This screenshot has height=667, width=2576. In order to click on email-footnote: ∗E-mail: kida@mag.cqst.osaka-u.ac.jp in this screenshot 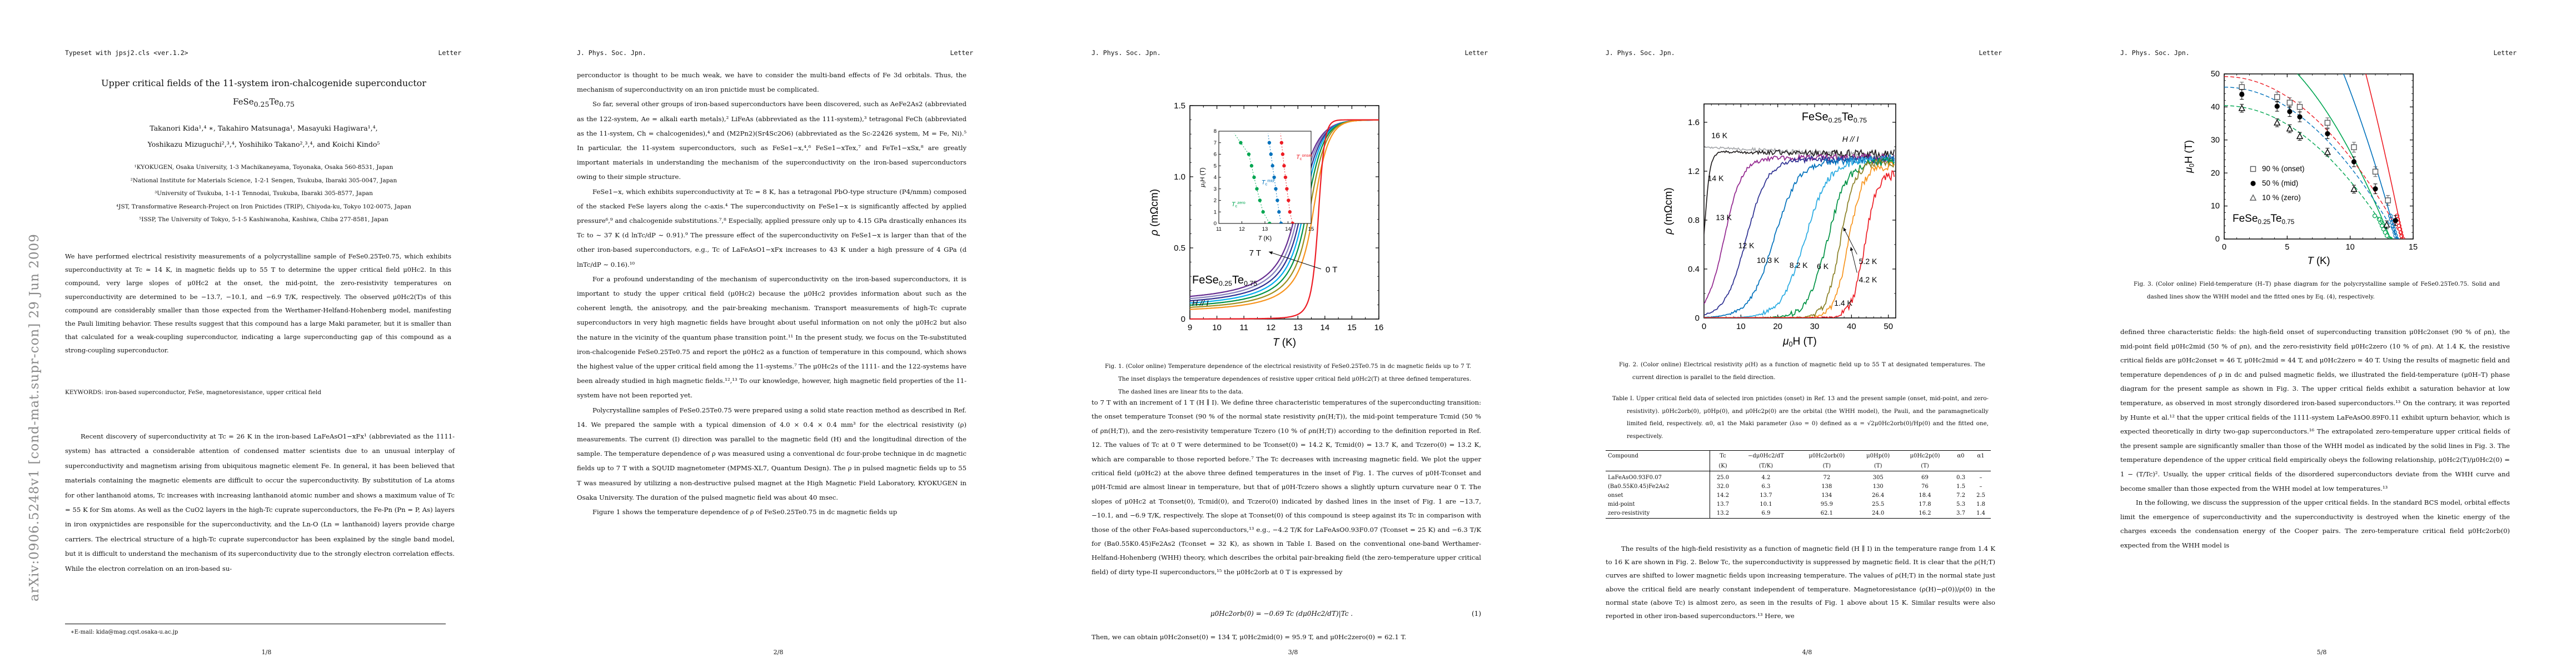, I will do `click(124, 632)`.